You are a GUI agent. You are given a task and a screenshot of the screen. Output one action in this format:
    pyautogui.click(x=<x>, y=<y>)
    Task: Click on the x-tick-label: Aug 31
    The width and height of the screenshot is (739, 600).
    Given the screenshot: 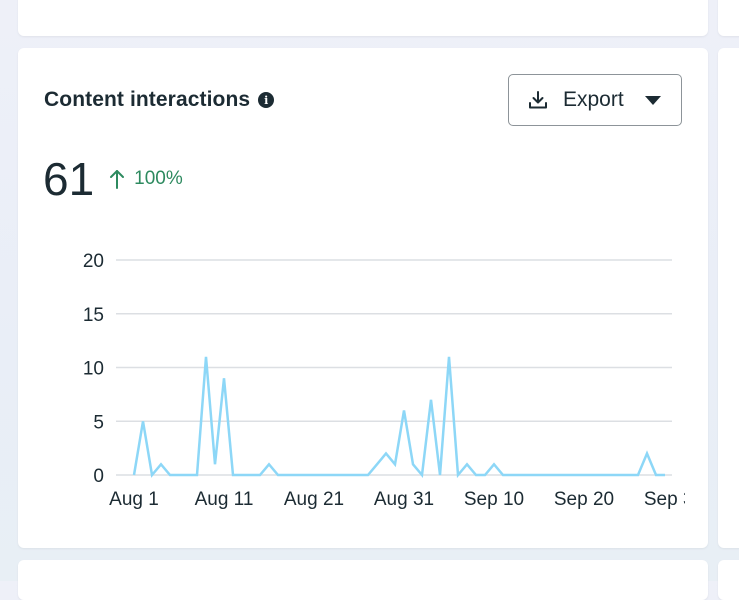 What is the action you would take?
    pyautogui.click(x=404, y=499)
    